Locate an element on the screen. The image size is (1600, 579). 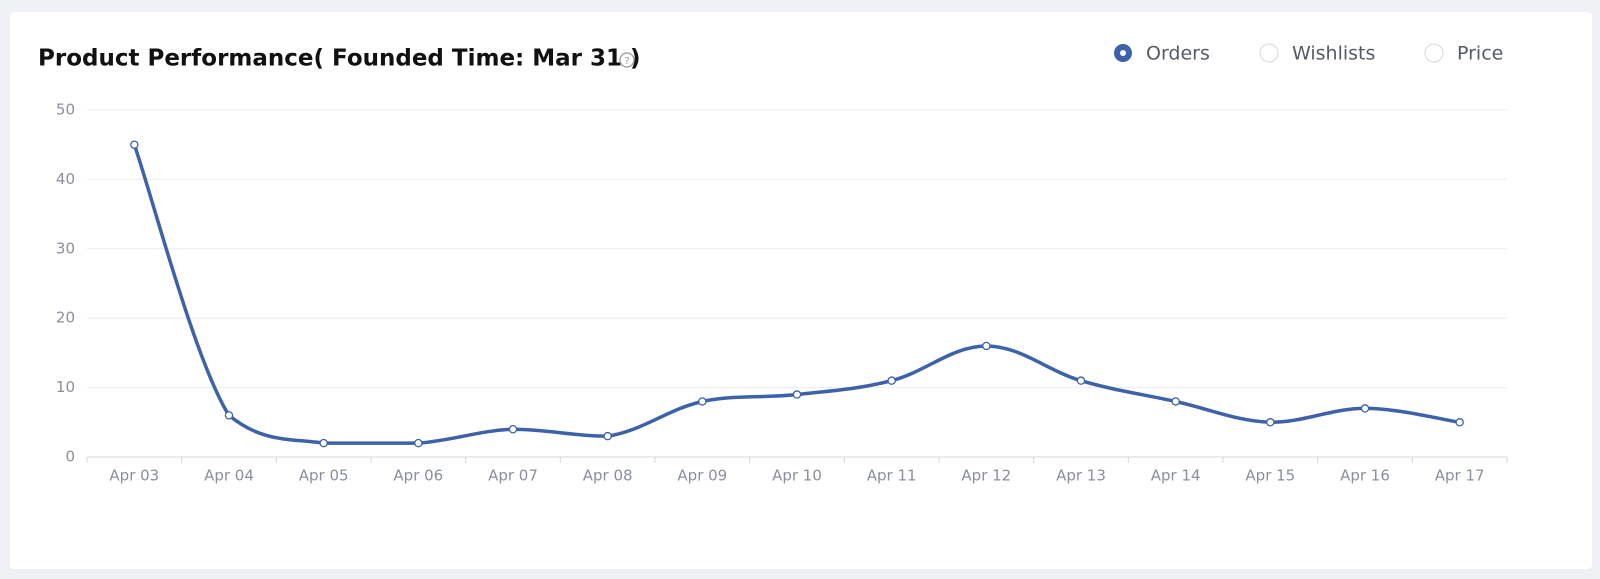
legend-label: Price is located at coordinates (1480, 54).